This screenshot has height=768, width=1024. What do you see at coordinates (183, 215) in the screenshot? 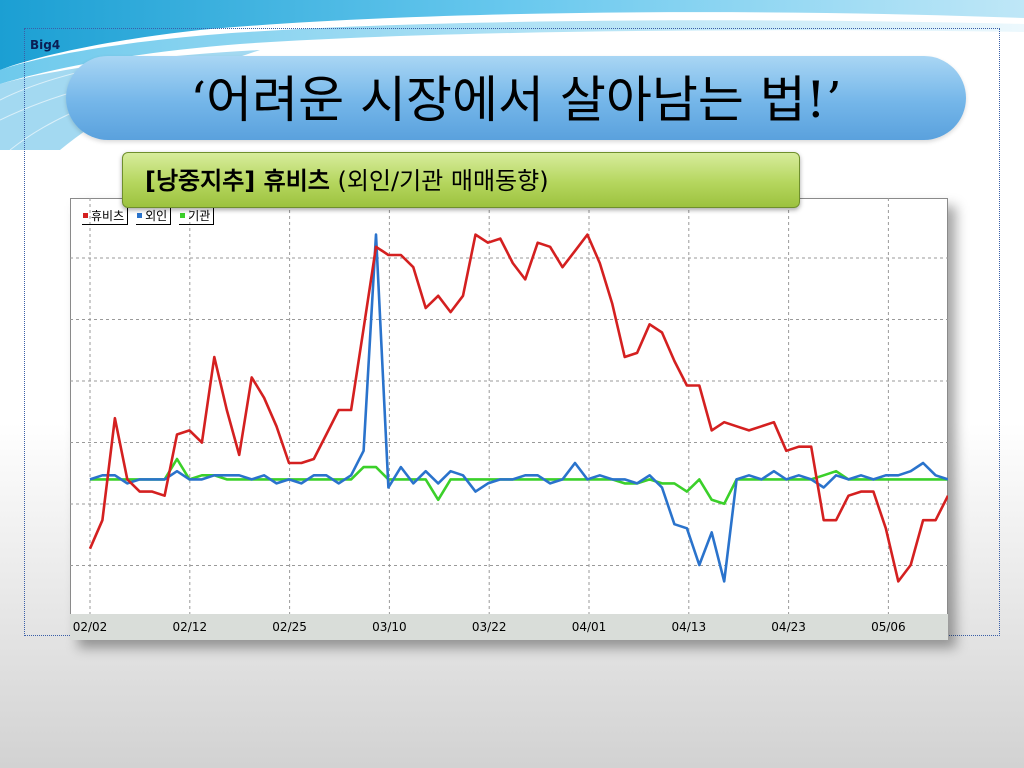
I see `legend-swatch-institution` at bounding box center [183, 215].